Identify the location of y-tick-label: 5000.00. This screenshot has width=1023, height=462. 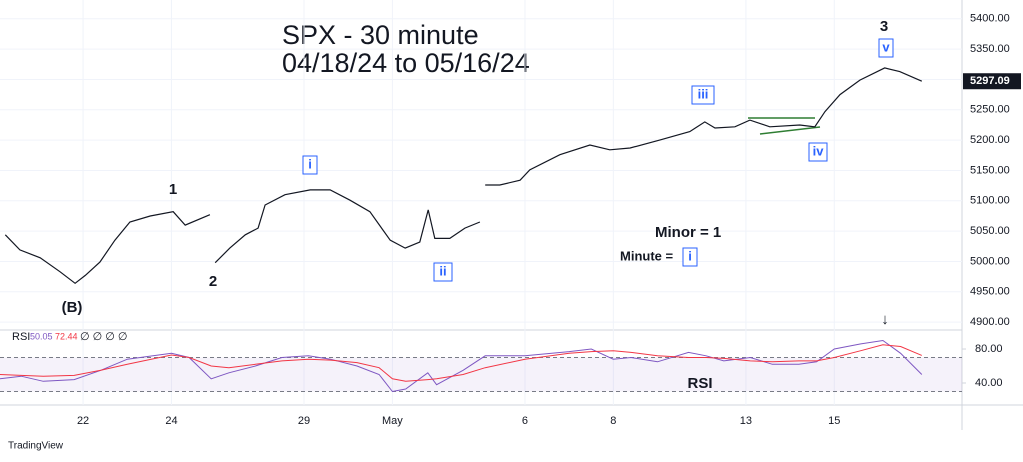
(990, 261).